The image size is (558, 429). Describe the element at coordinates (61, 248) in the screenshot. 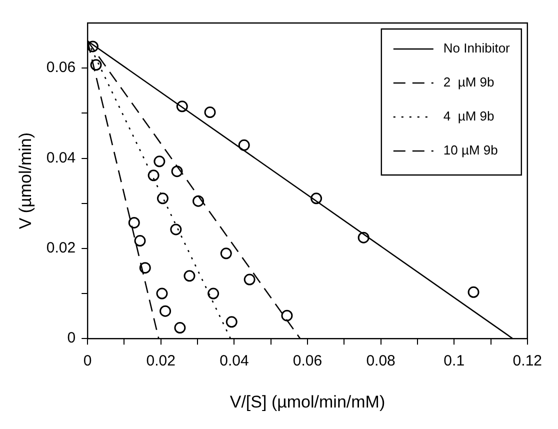

I see `y-tick-label: 0.02` at that location.